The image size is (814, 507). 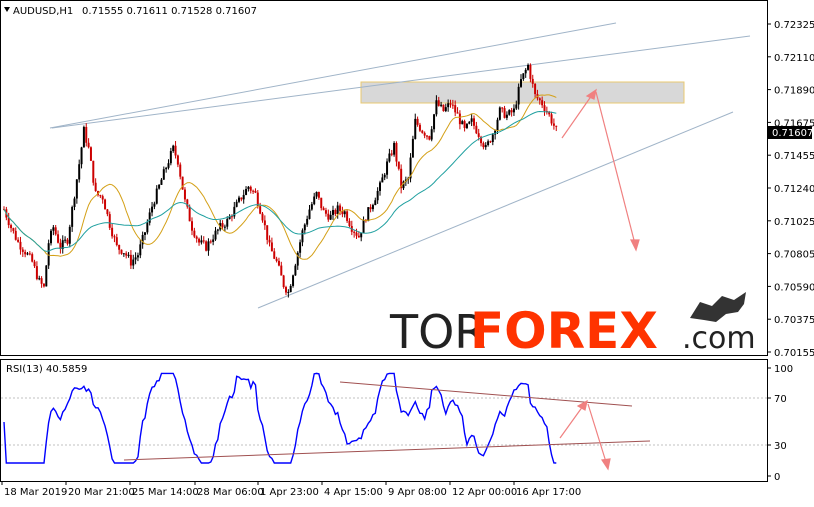 What do you see at coordinates (780, 399) in the screenshot?
I see `rsi-tick-label: 70` at bounding box center [780, 399].